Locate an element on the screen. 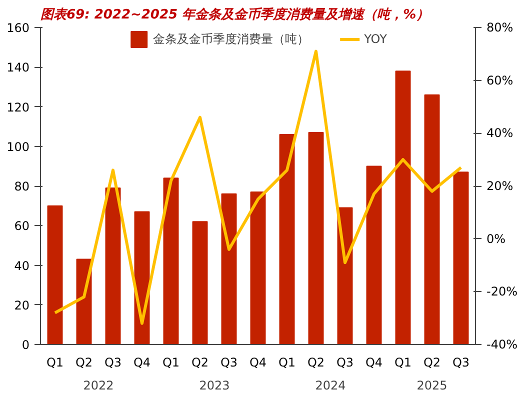 Image resolution: width=526 pixels, height=398 pixels. text: 2024 is located at coordinates (330, 385).